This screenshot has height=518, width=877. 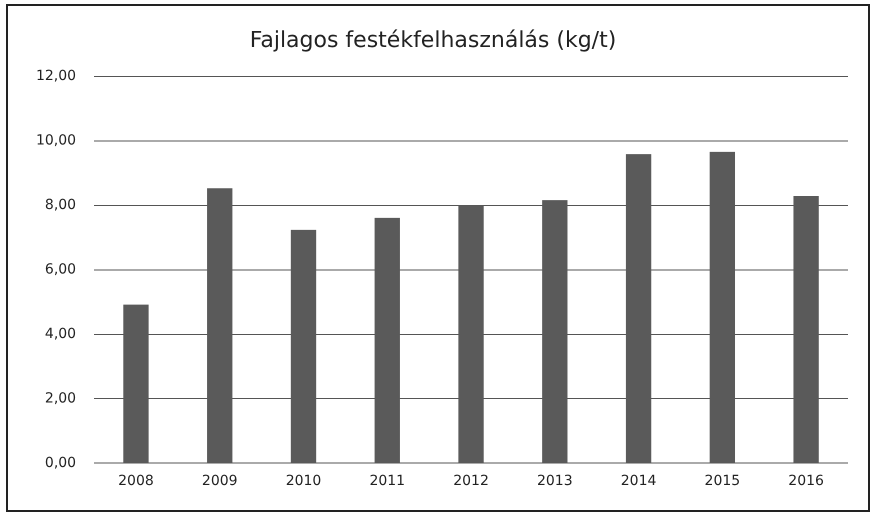 What do you see at coordinates (60, 462) in the screenshot?
I see `y-tick-label: 0,00` at bounding box center [60, 462].